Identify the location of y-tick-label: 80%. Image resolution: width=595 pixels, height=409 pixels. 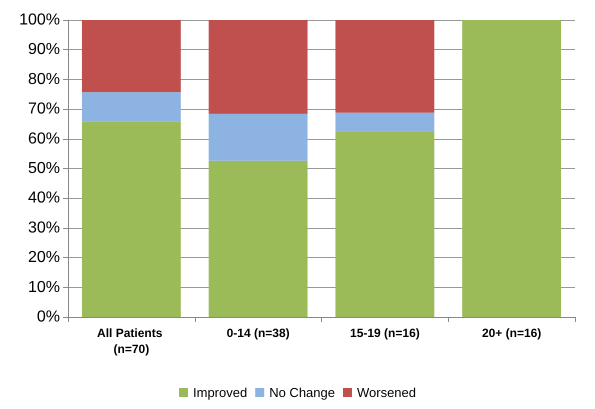
(44, 79).